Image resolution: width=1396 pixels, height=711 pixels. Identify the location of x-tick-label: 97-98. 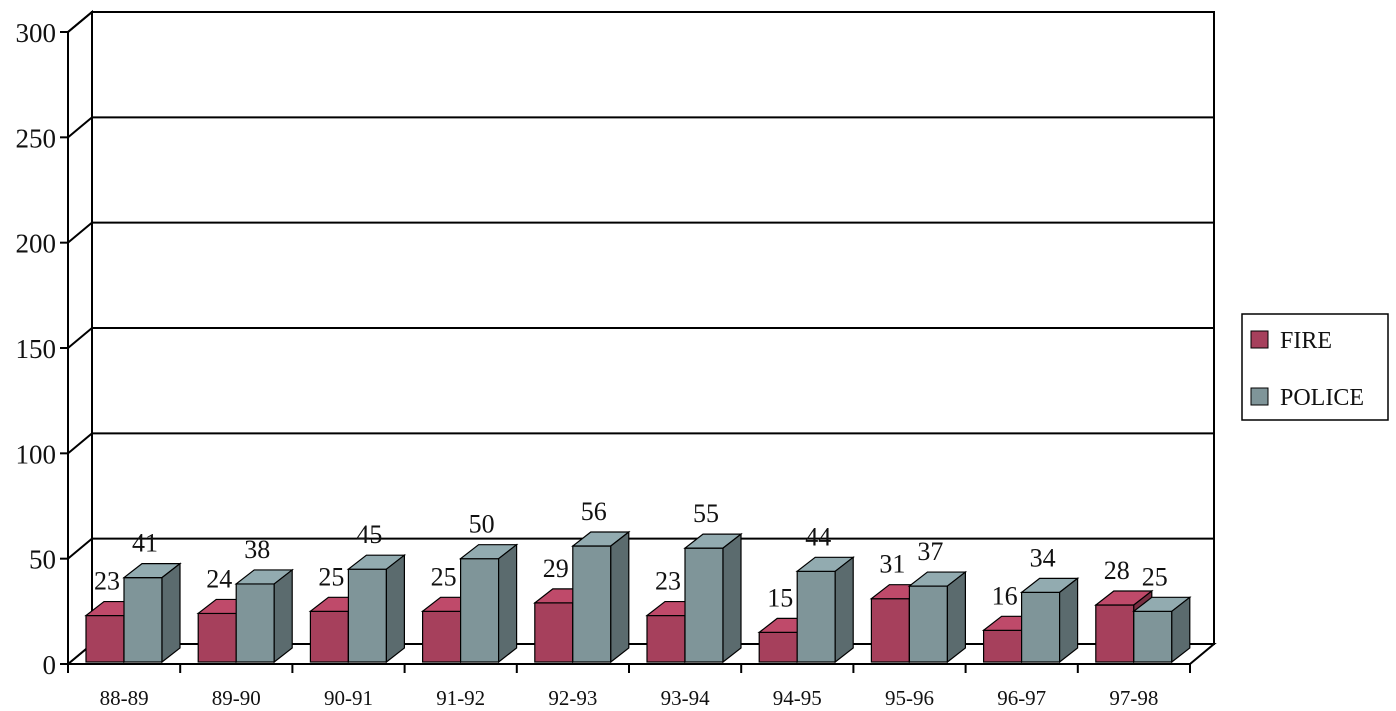
(1133, 698).